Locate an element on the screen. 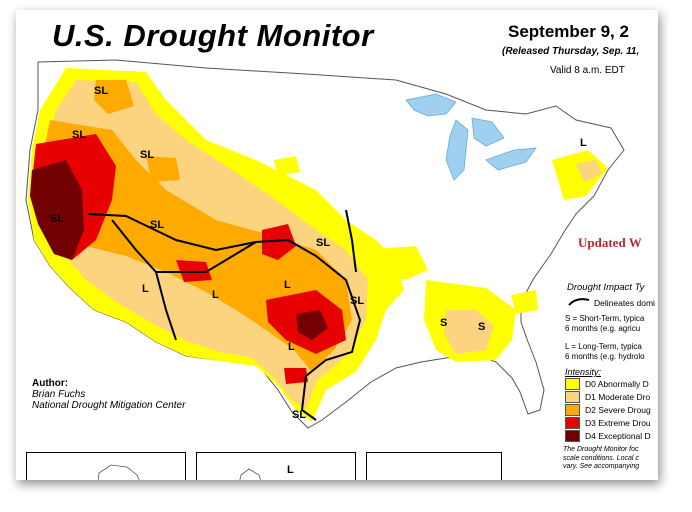 Image resolution: width=692 pixels, height=512 pixels. release-note: (Released Thursday, Sep. 11, is located at coordinates (571, 51).